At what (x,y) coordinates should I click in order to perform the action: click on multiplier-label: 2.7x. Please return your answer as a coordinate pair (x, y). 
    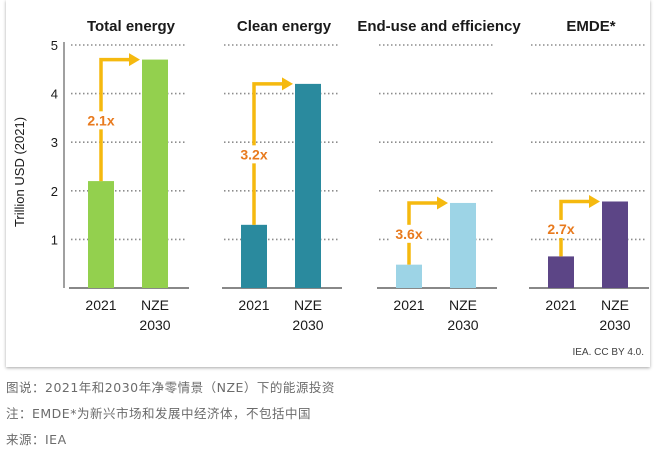
    Looking at the image, I should click on (560, 229).